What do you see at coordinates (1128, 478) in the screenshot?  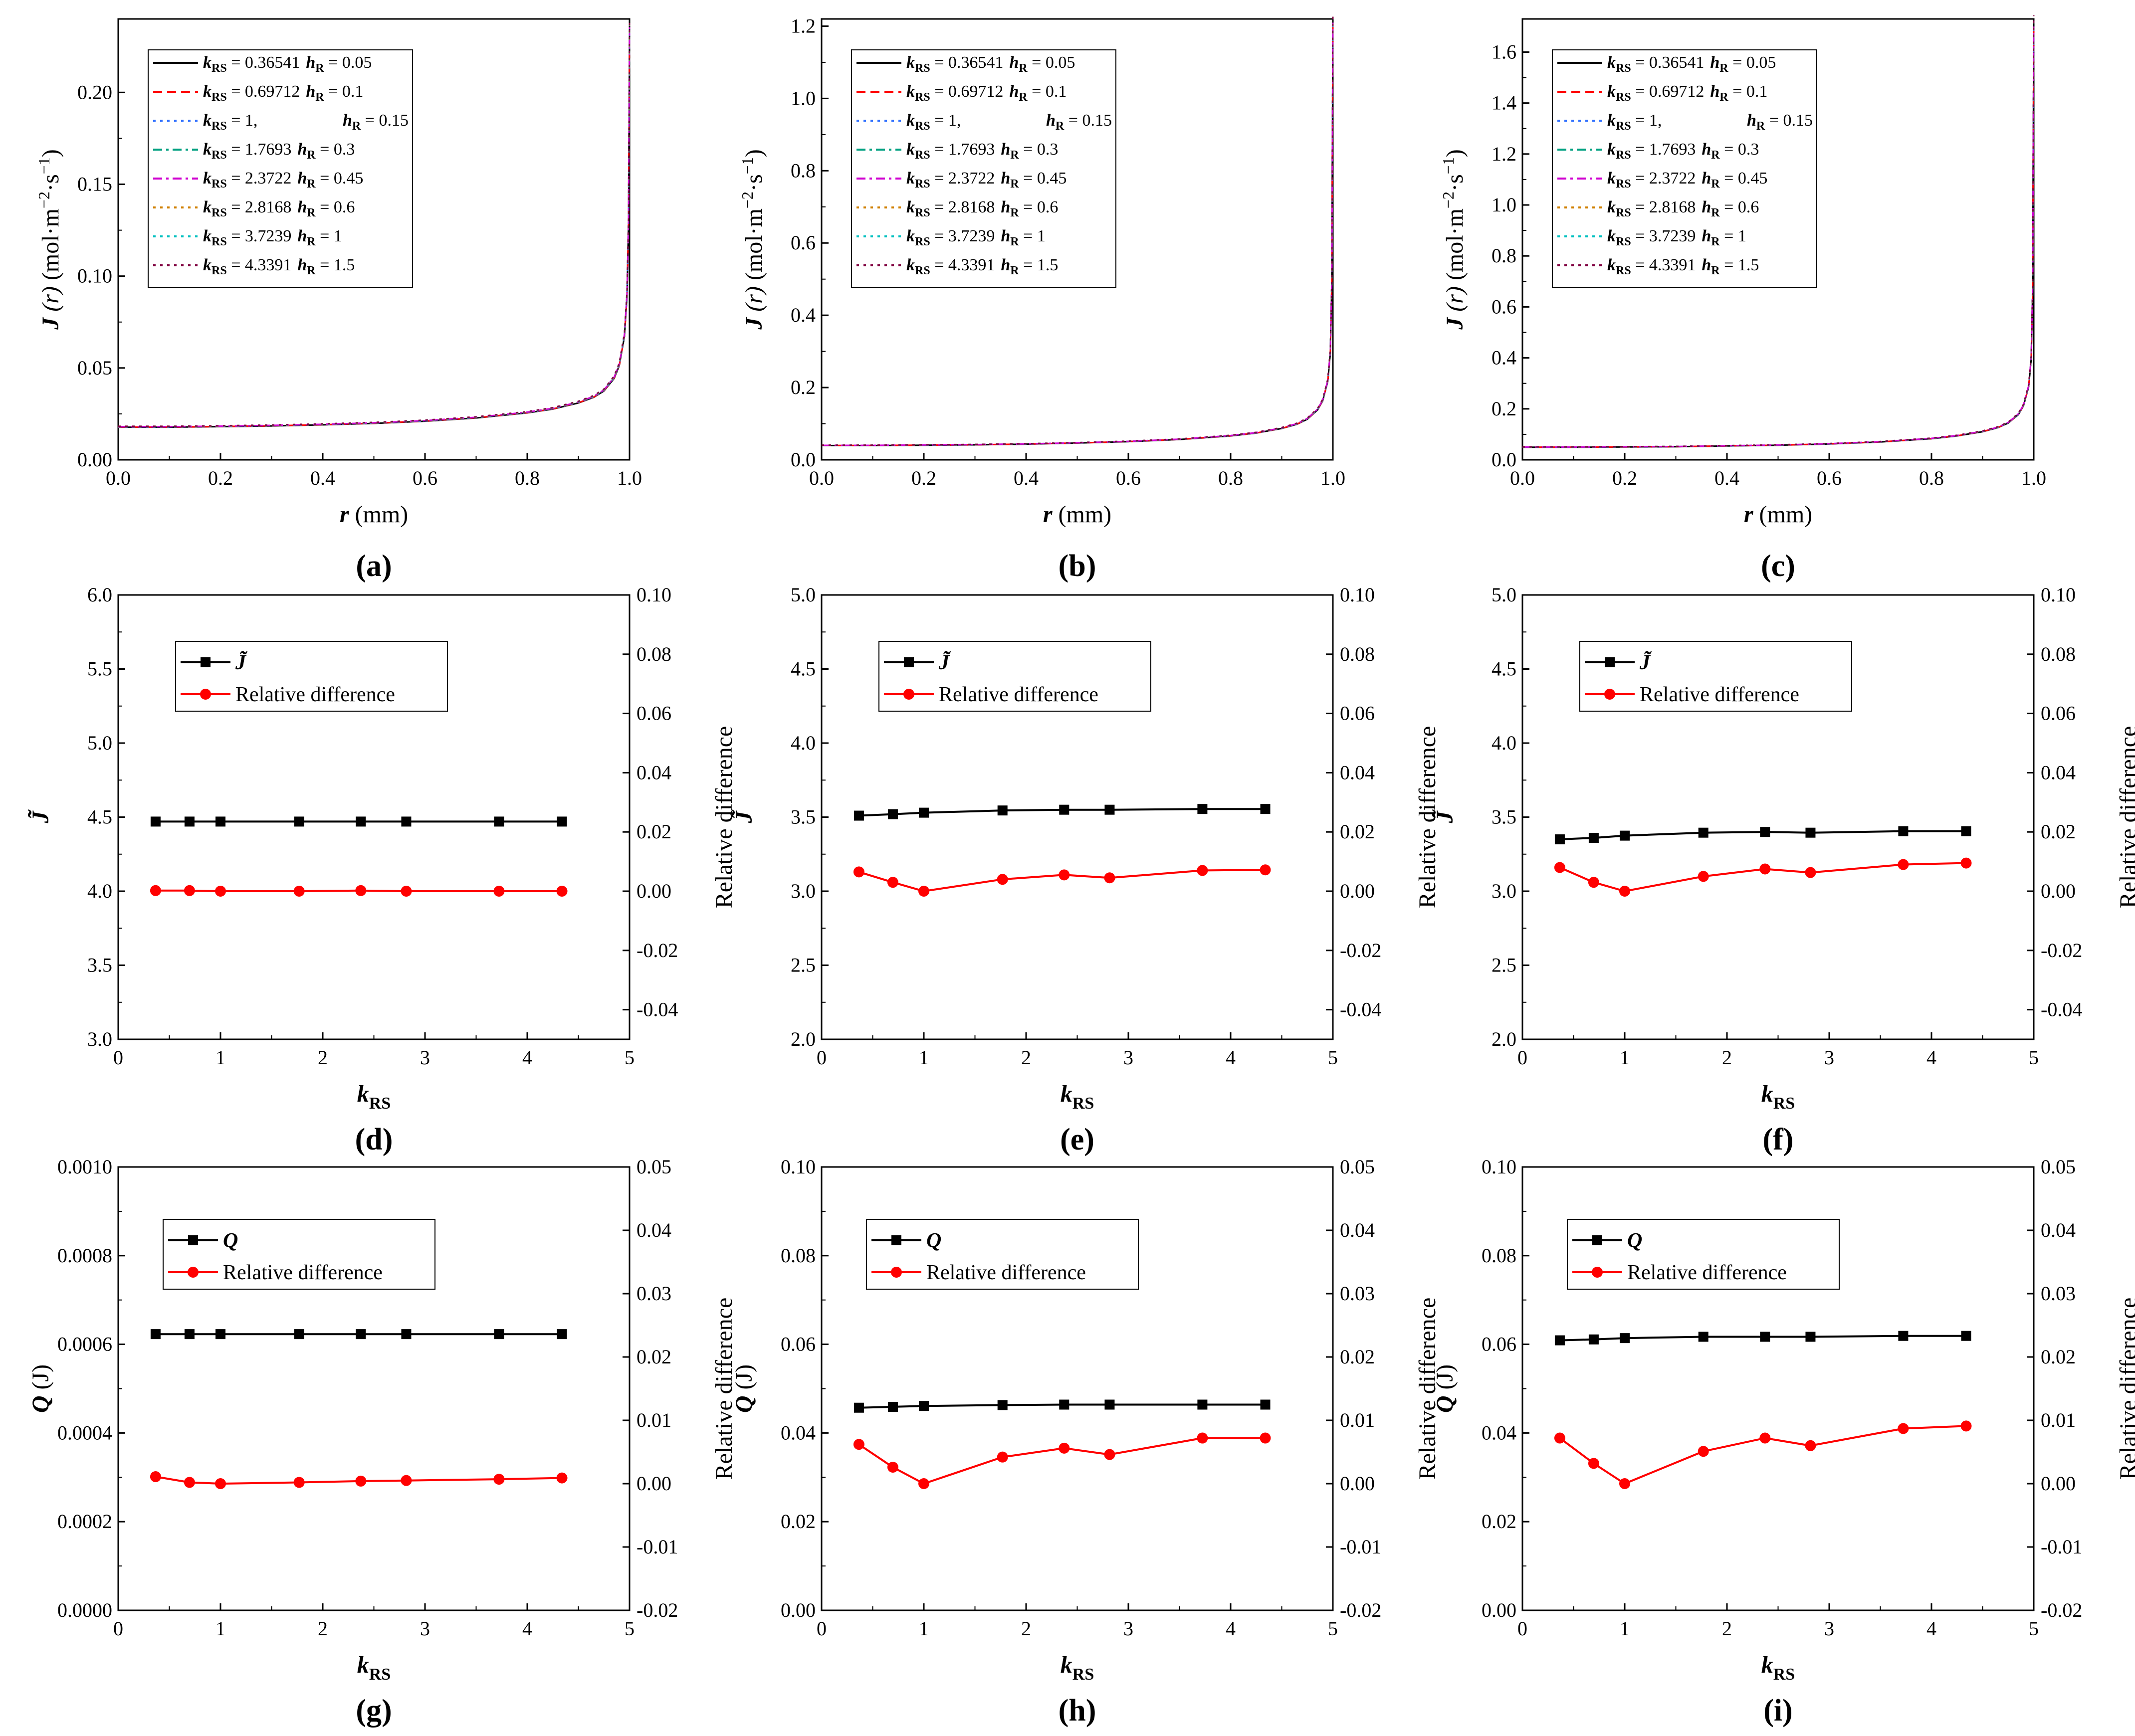 I see `x-tick-label: 0.6` at bounding box center [1128, 478].